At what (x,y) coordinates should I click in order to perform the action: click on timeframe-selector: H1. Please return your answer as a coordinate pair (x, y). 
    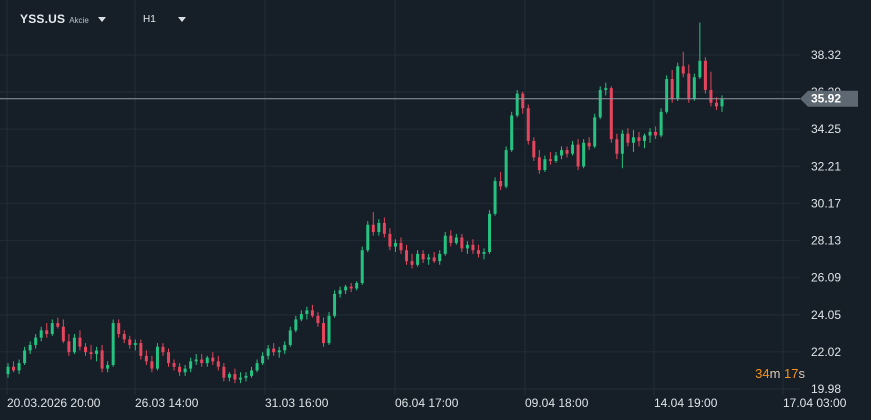
    Looking at the image, I should click on (164, 19).